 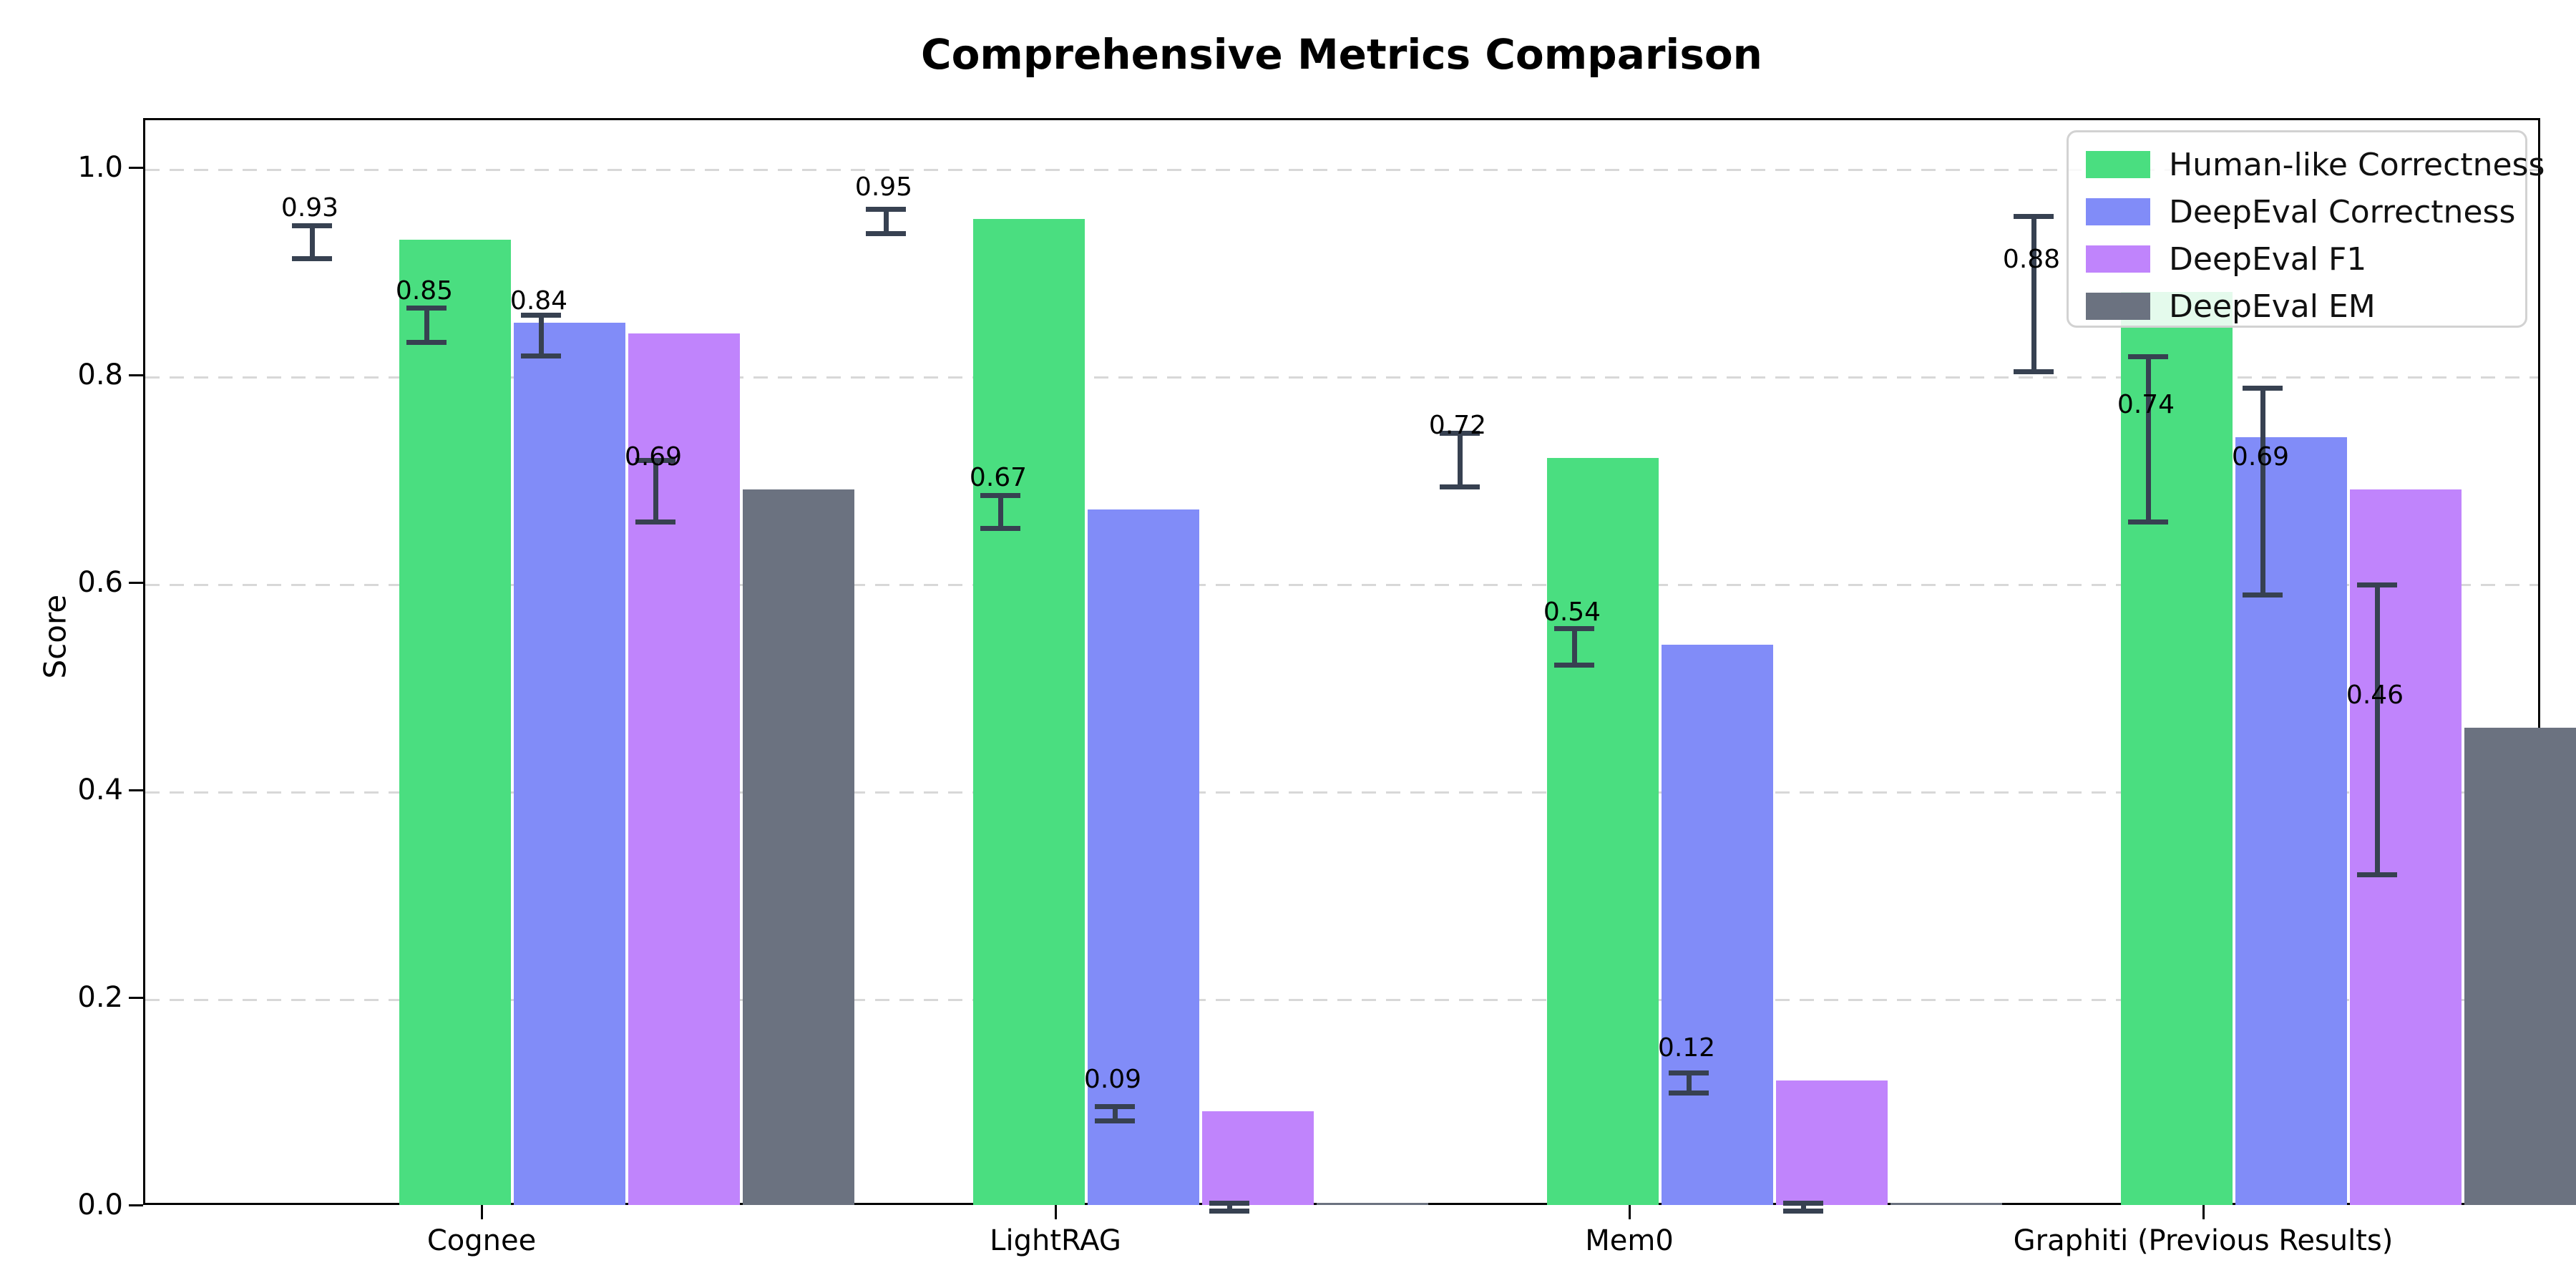 What do you see at coordinates (1457, 425) in the screenshot?
I see `bar-value-label: 0.72` at bounding box center [1457, 425].